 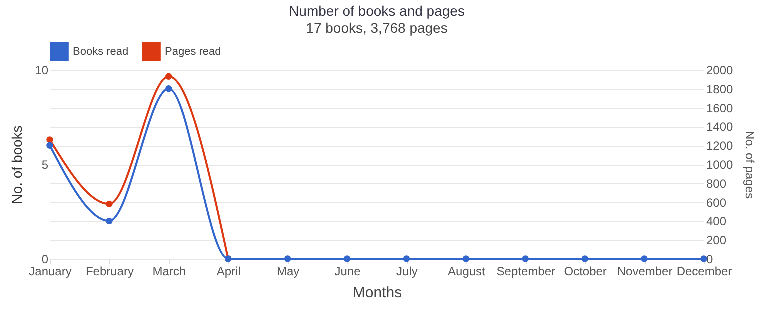 What do you see at coordinates (704, 271) in the screenshot?
I see `x-tick-label: December` at bounding box center [704, 271].